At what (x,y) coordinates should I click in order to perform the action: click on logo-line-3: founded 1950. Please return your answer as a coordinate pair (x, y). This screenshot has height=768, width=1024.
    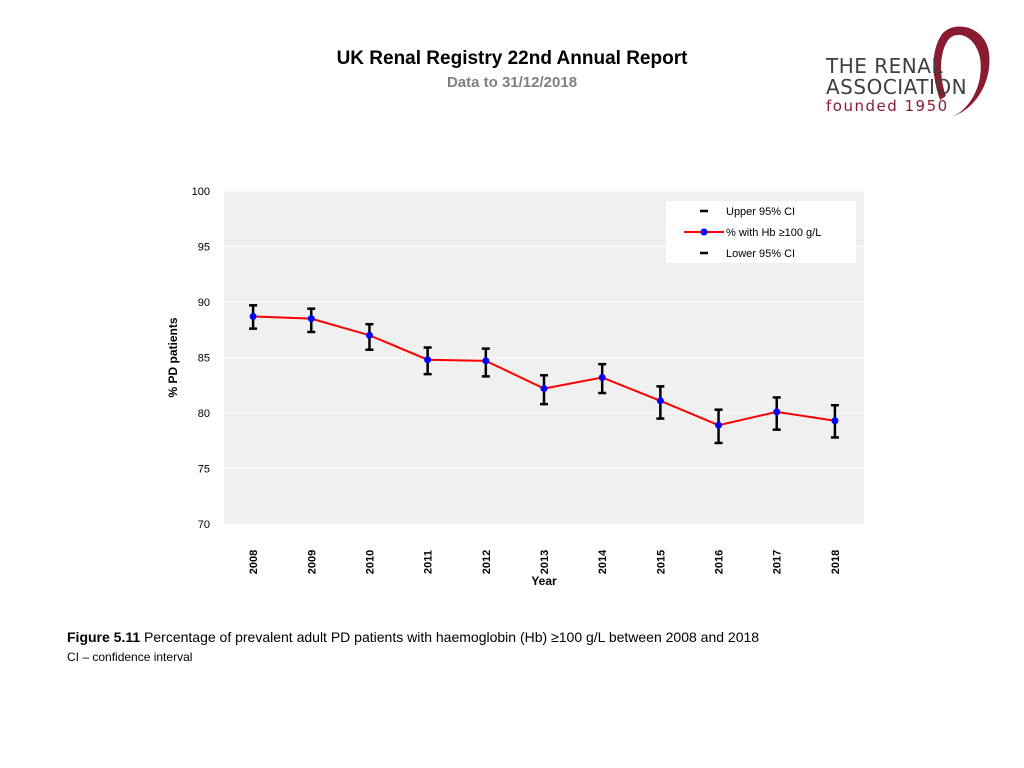
    Looking at the image, I should click on (887, 106).